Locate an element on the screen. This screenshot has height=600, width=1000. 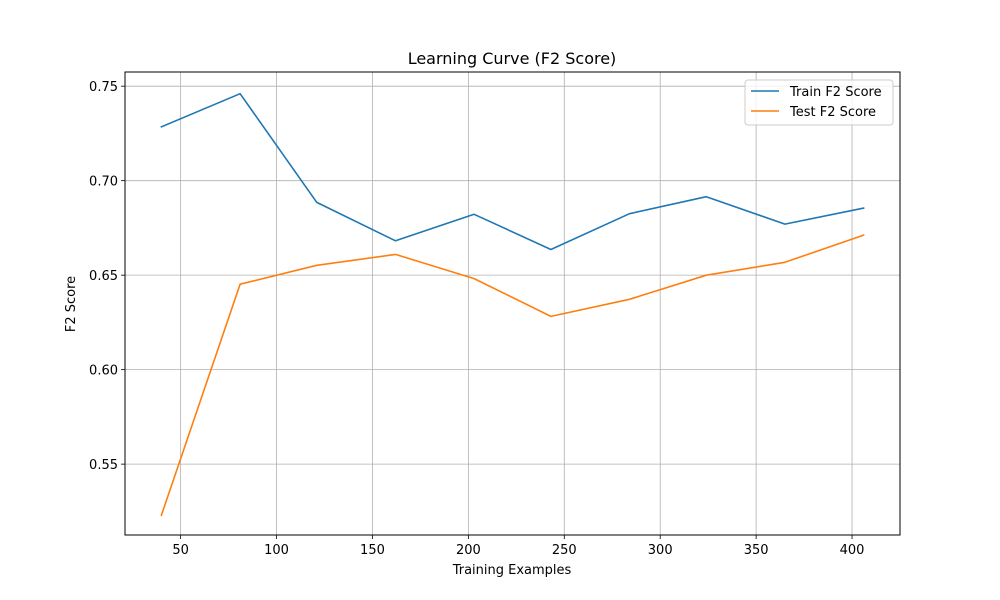
y-tick-label: 0.75 is located at coordinates (103, 87).